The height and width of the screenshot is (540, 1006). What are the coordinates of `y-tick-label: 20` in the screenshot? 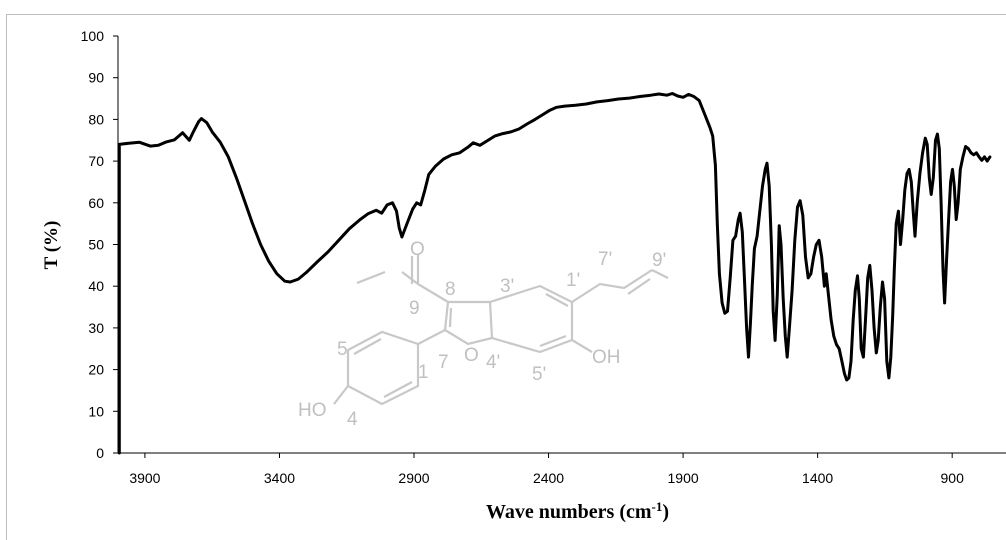 It's located at (96, 370).